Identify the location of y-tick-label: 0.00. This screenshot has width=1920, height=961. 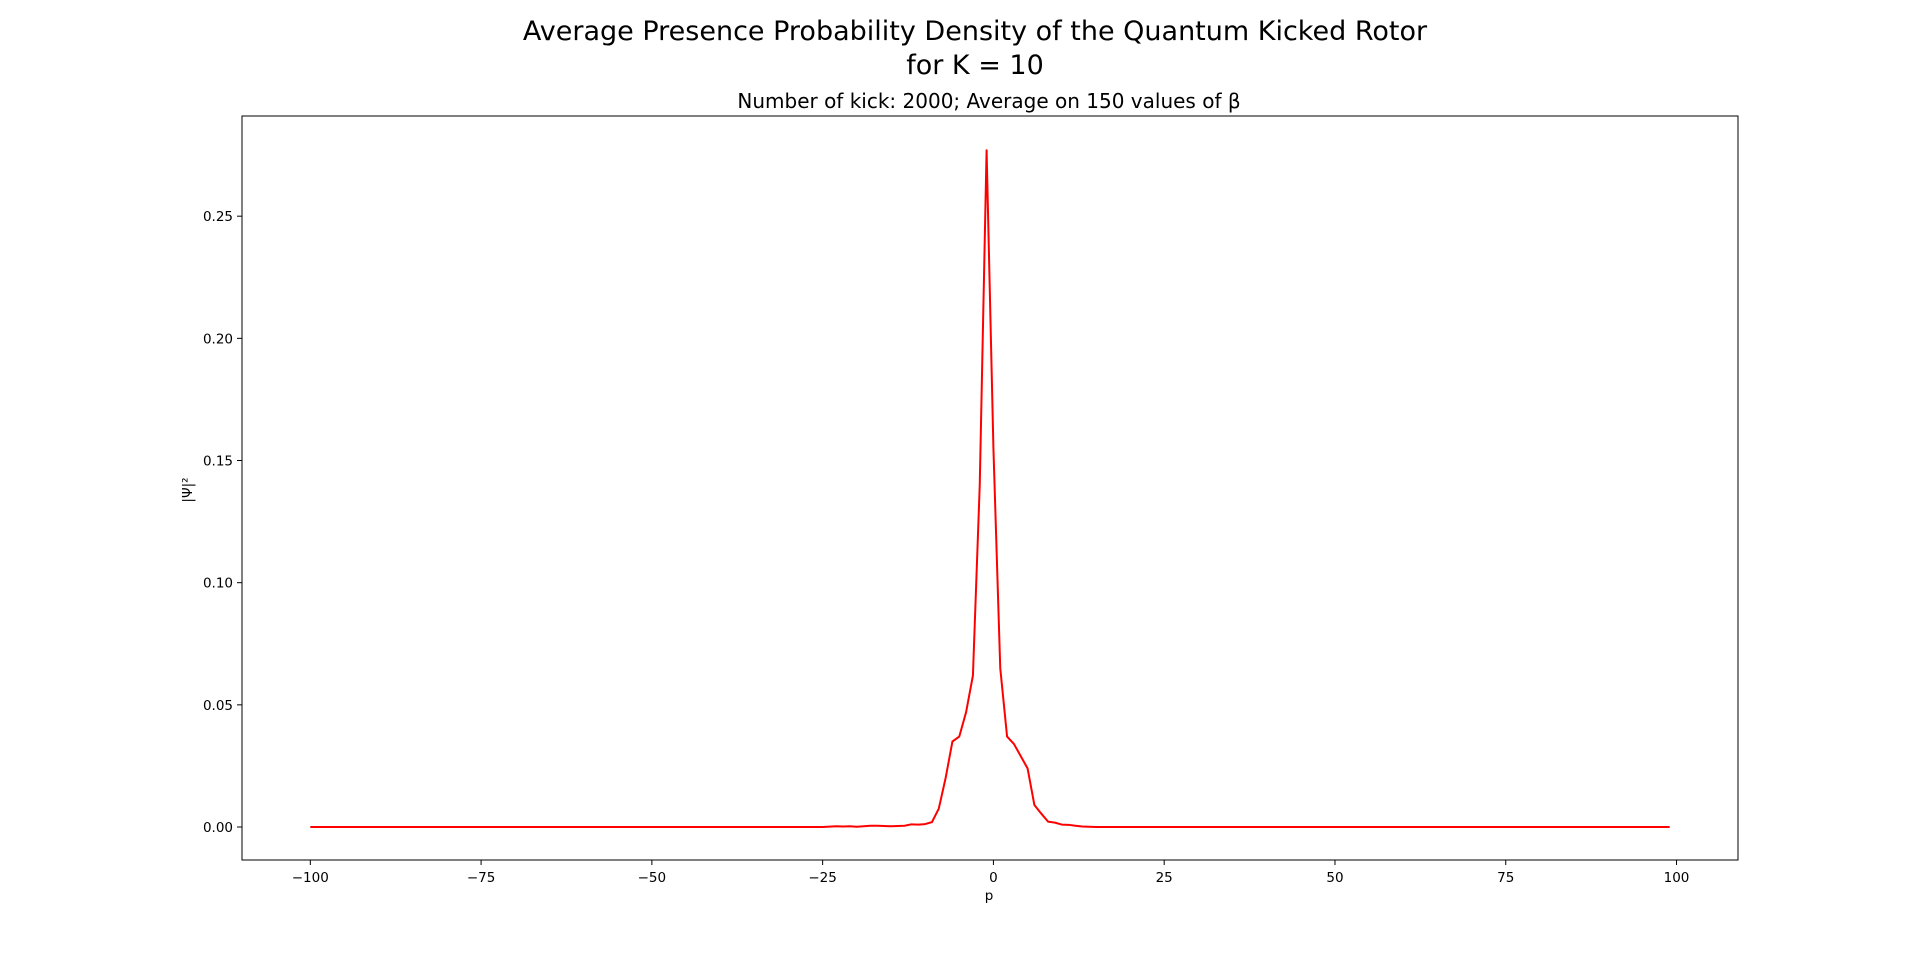
(218, 828).